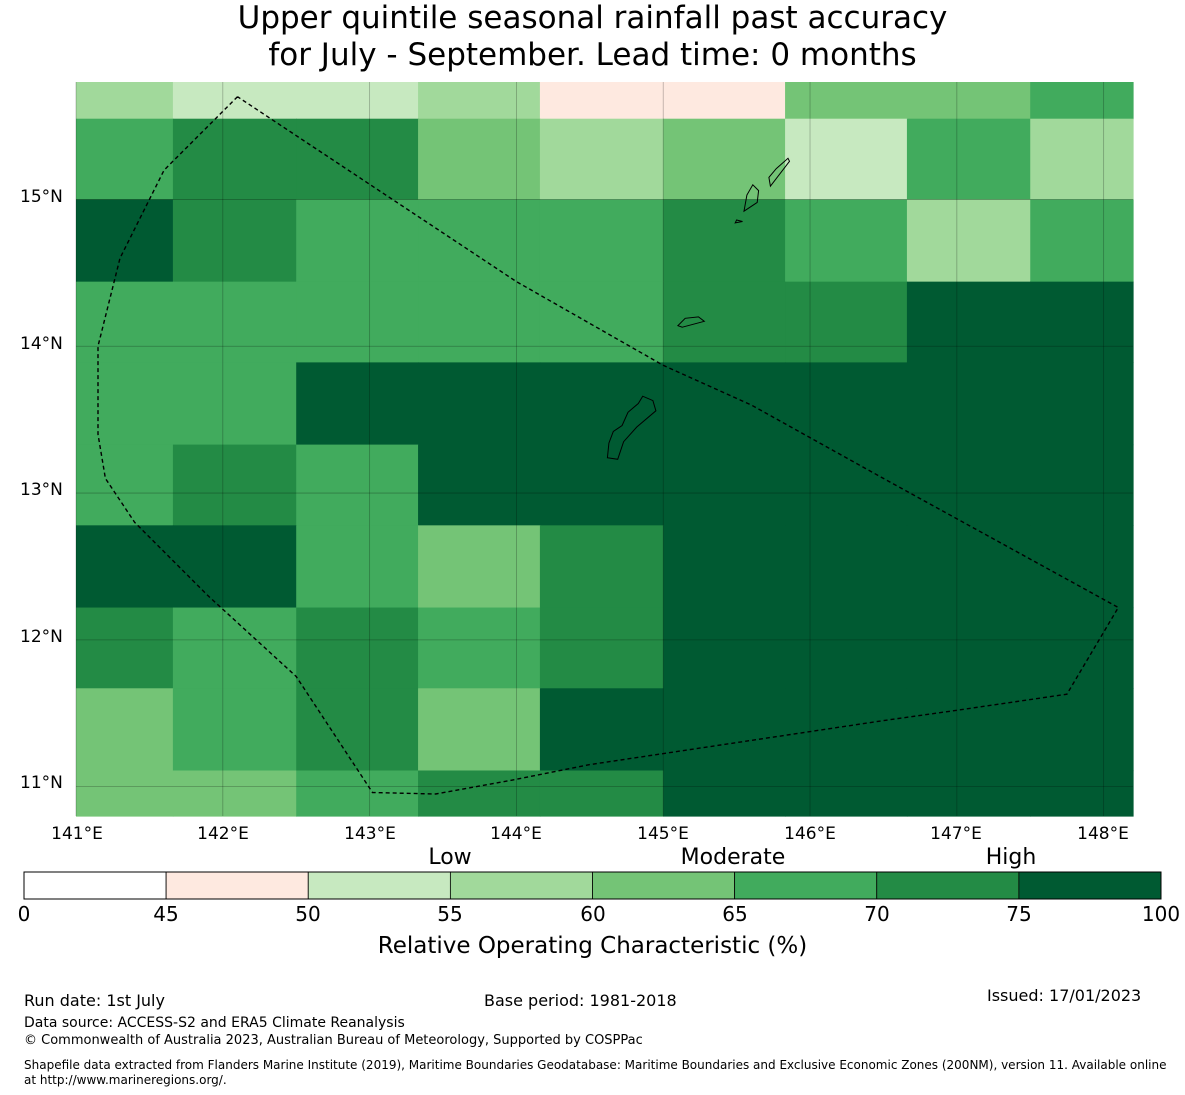  I want to click on grid-cell-r3-c0, so click(125, 322).